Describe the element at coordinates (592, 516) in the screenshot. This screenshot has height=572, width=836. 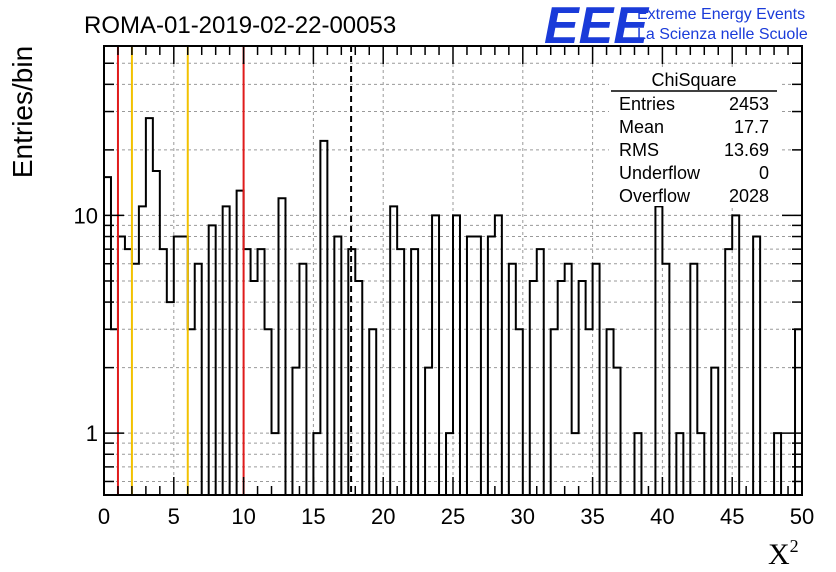
I see `x-tick-label: 35` at that location.